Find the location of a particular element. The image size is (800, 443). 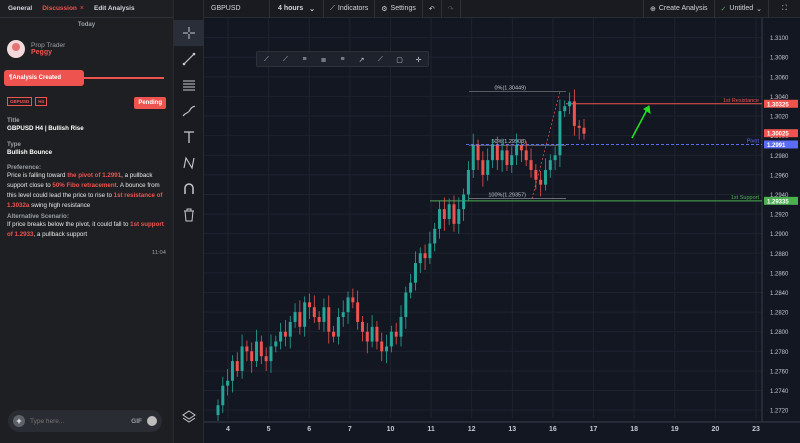

settings-label: Settings is located at coordinates (403, 8).